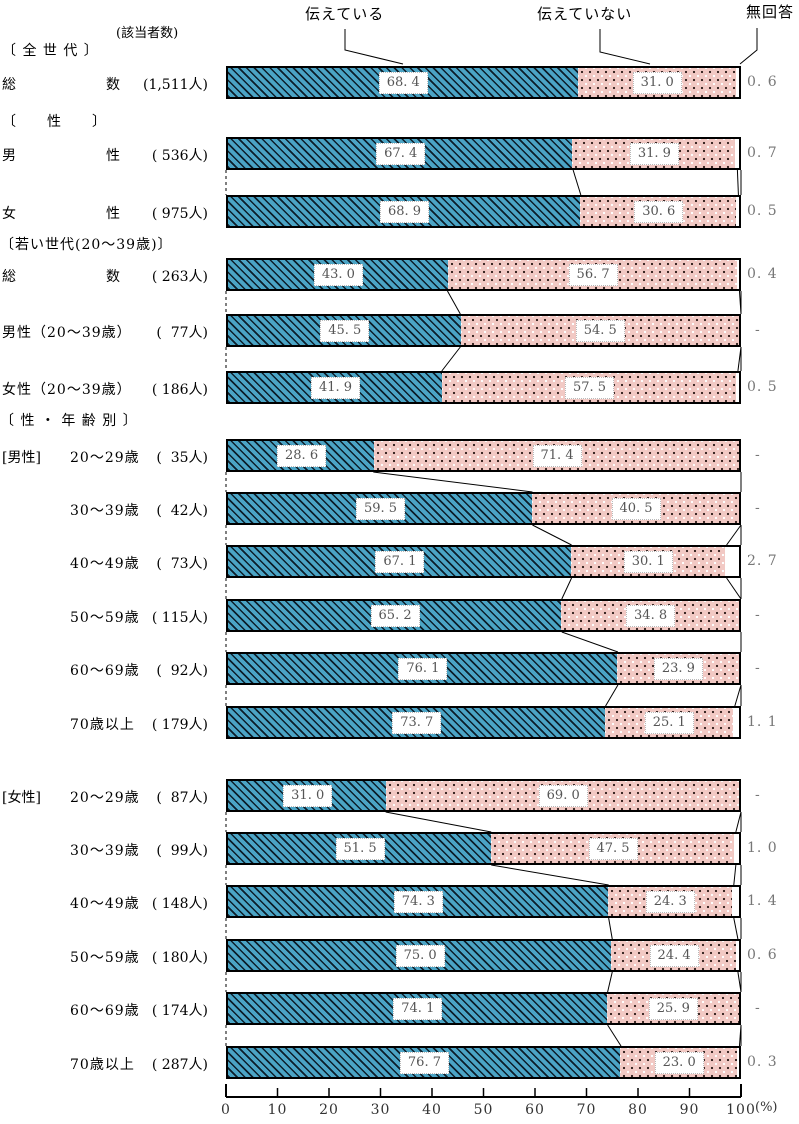 The height and width of the screenshot is (1124, 799). Describe the element at coordinates (679, 1063) in the screenshot. I see `value-label-not-telling: 23. 0` at that location.